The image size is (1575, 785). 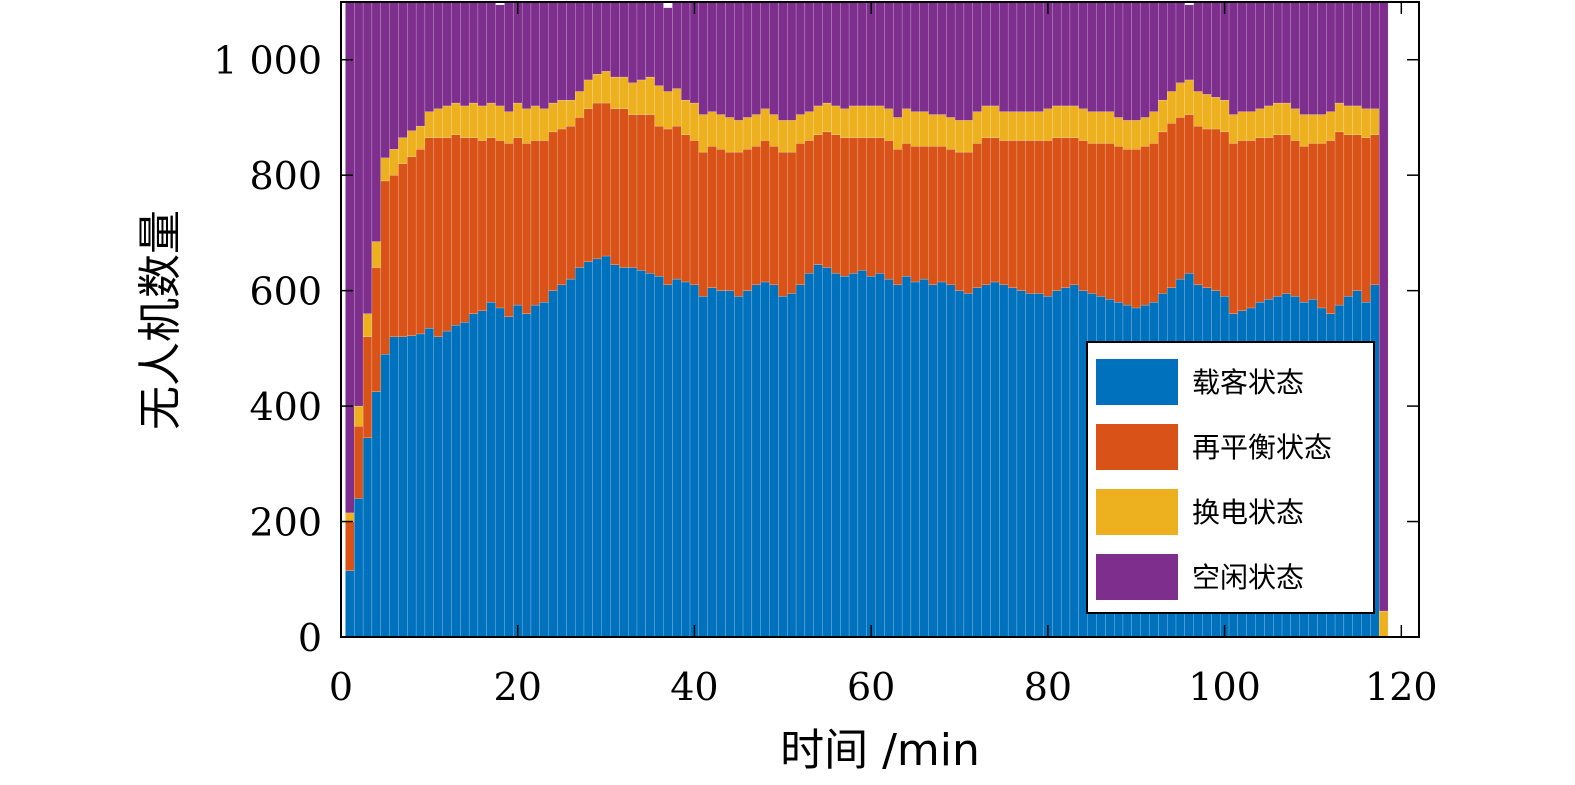 I want to click on bar-segment-2-t26, so click(x=571, y=113).